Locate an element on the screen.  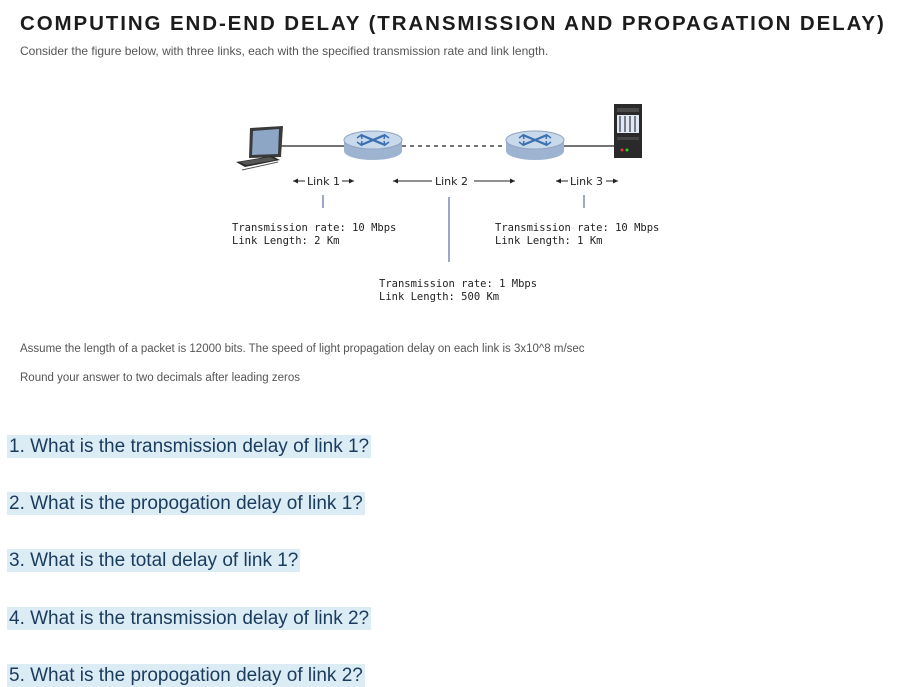
link-1-rate: Transmission rate: 10 Mbps is located at coordinates (314, 228).